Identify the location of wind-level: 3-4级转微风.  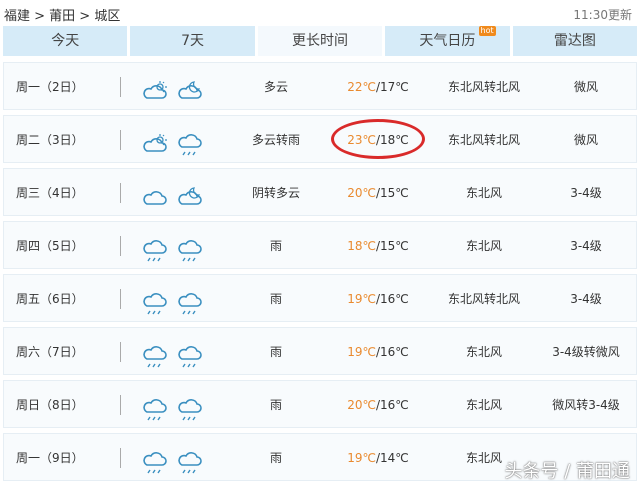
(586, 352).